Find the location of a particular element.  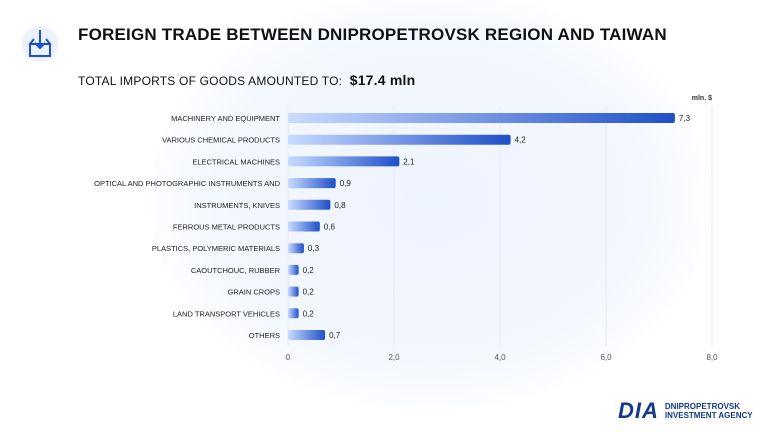

agency-line-1: DNIPROPETROVSK is located at coordinates (702, 406).